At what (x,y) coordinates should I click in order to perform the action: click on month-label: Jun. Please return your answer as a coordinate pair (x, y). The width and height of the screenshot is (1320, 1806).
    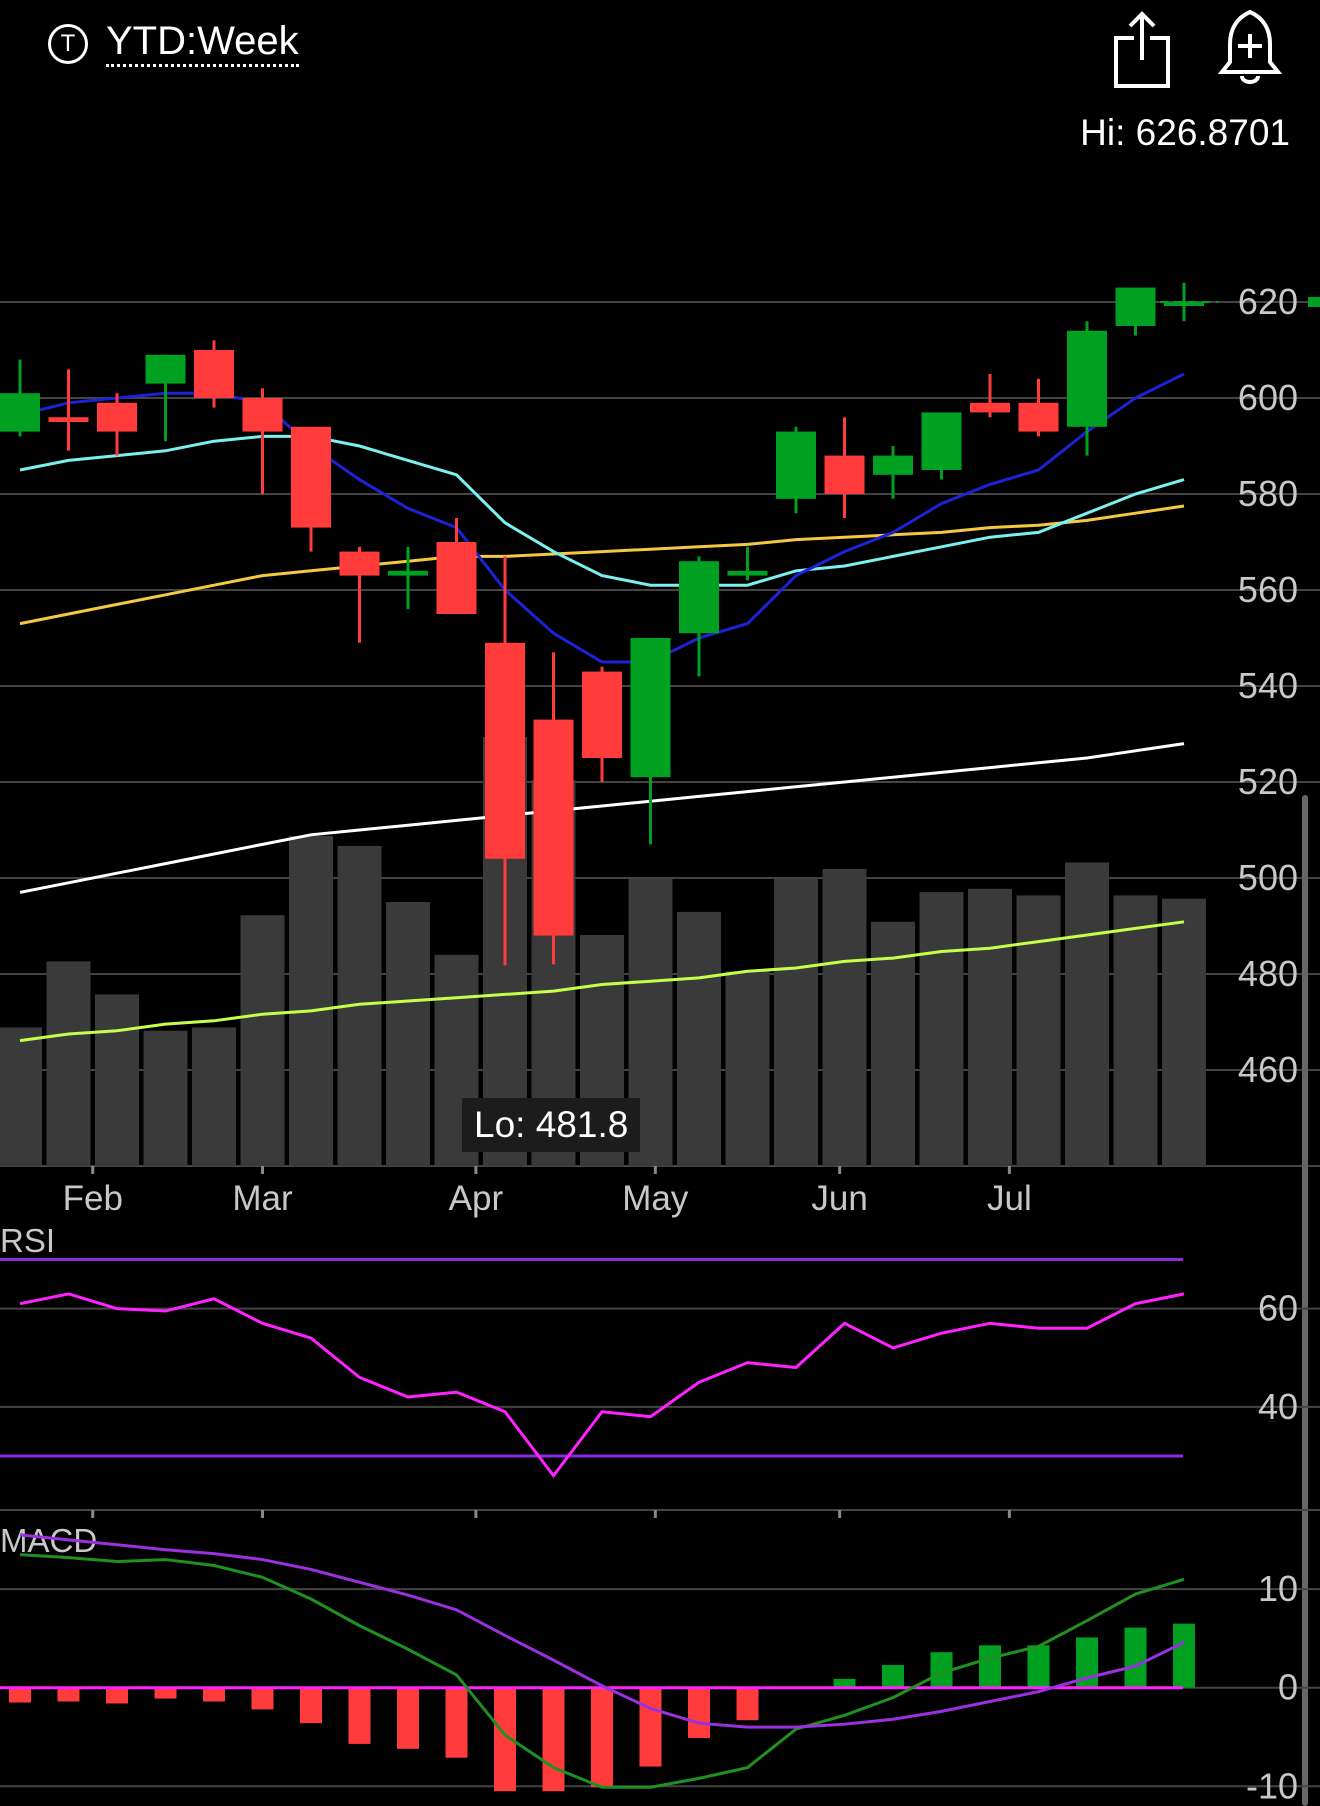
    Looking at the image, I should click on (839, 1198).